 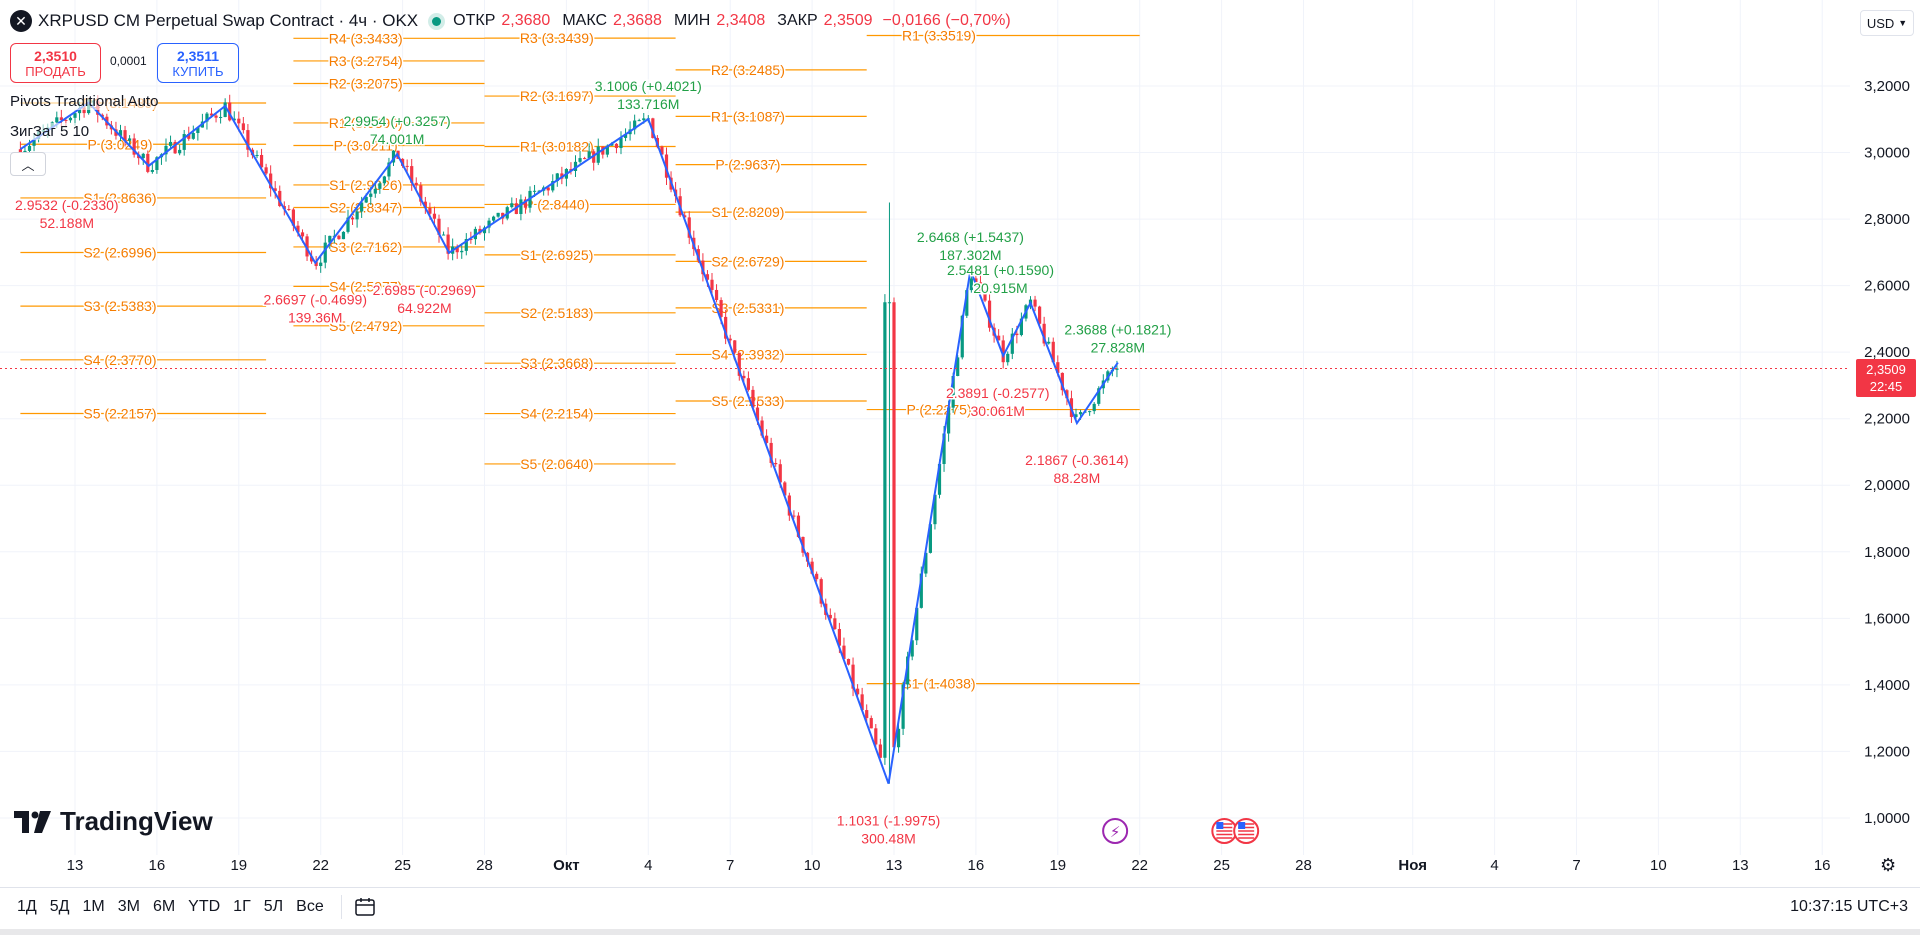 What do you see at coordinates (242, 906) in the screenshot?
I see `range-1y-button: 1Г` at bounding box center [242, 906].